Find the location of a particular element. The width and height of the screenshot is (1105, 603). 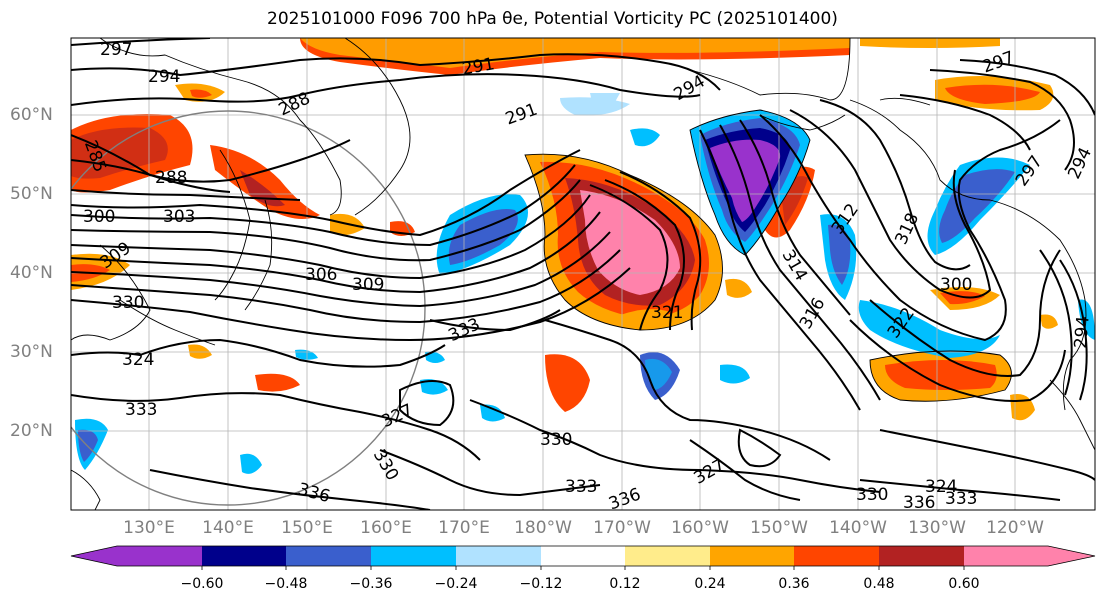

lon-label: 150°W is located at coordinates (779, 528).